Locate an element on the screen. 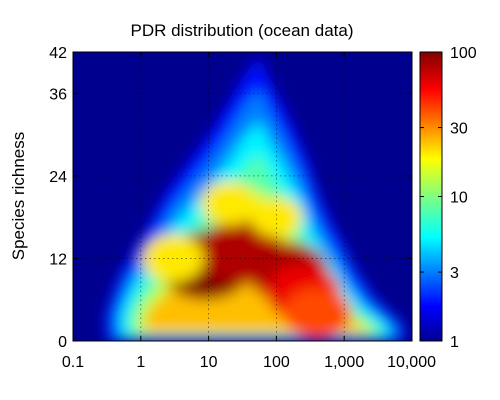 The width and height of the screenshot is (500, 400). colorbar-tick-label: 3 is located at coordinates (454, 273).